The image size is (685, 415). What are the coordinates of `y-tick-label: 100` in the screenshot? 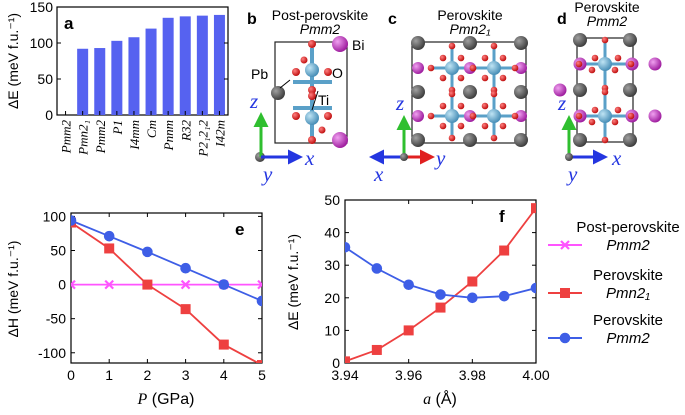 It's located at (55, 216).